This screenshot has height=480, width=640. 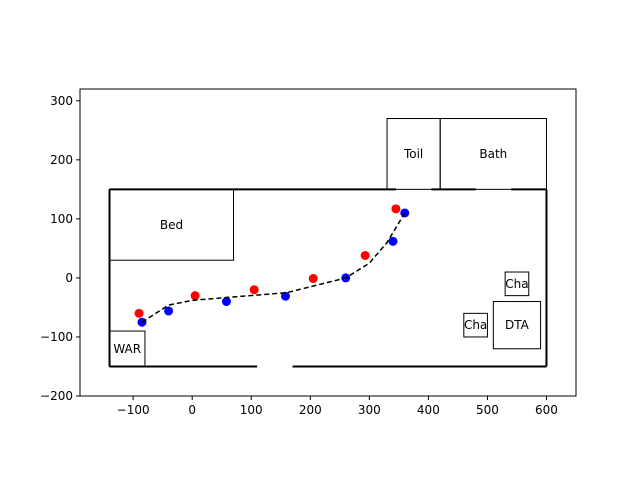 What do you see at coordinates (413, 154) in the screenshot?
I see `room-label-toil: Toil` at bounding box center [413, 154].